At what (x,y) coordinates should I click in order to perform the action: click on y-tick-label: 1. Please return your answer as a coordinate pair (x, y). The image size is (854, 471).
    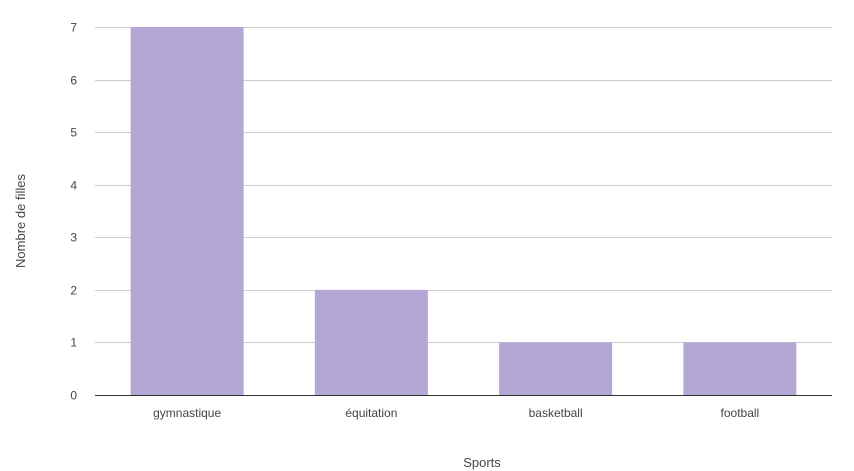
    Looking at the image, I should click on (73, 343).